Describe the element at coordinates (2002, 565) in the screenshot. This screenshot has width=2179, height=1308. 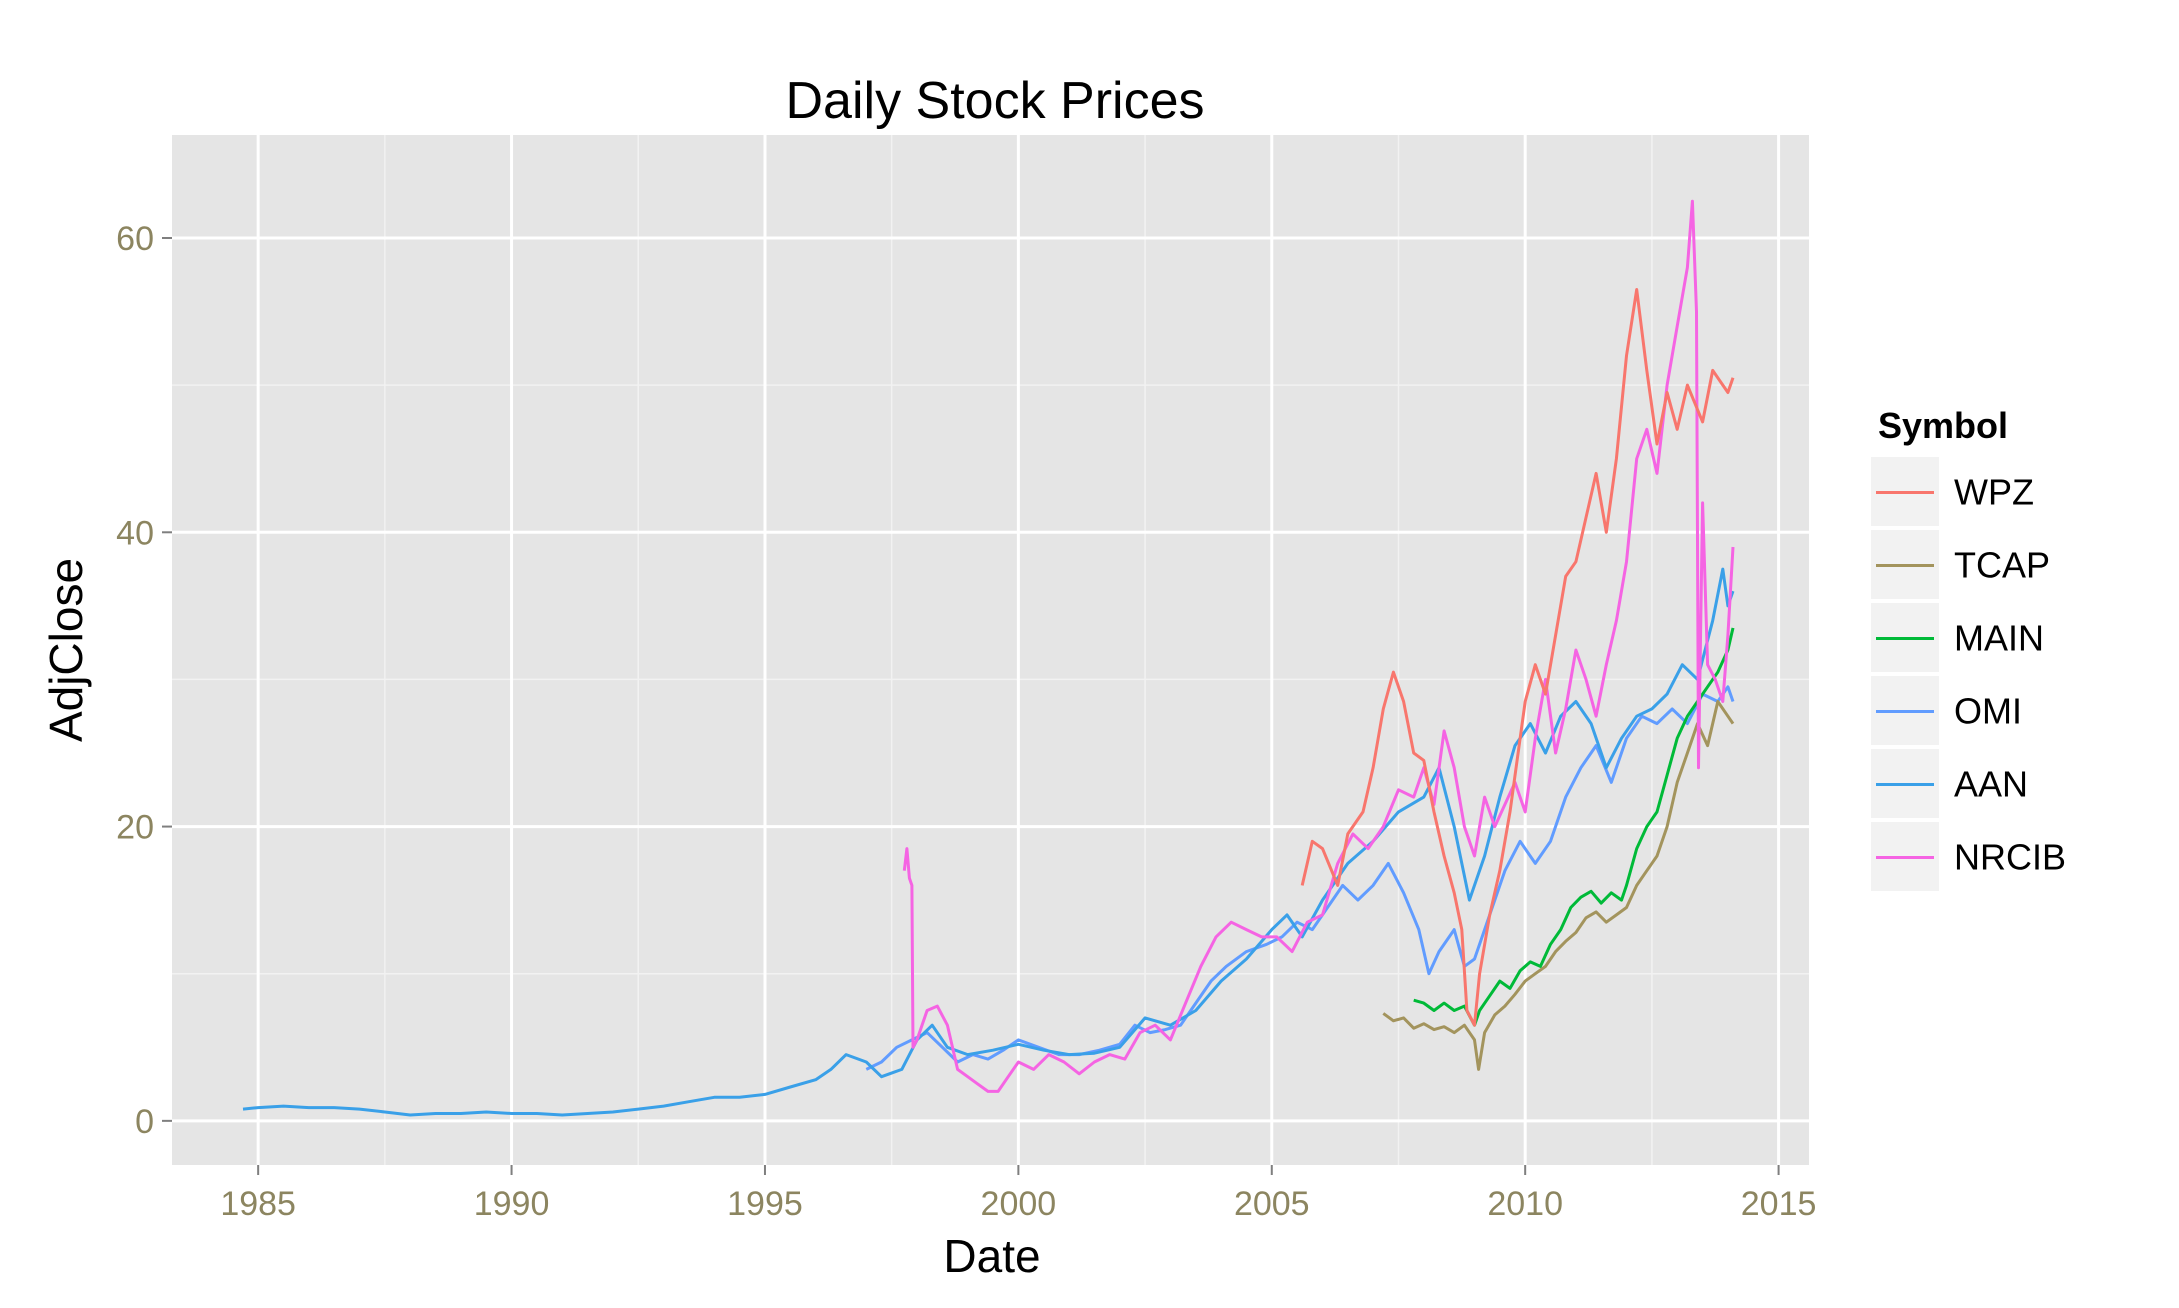
I see `legend-label-tcap: TCAP` at that location.